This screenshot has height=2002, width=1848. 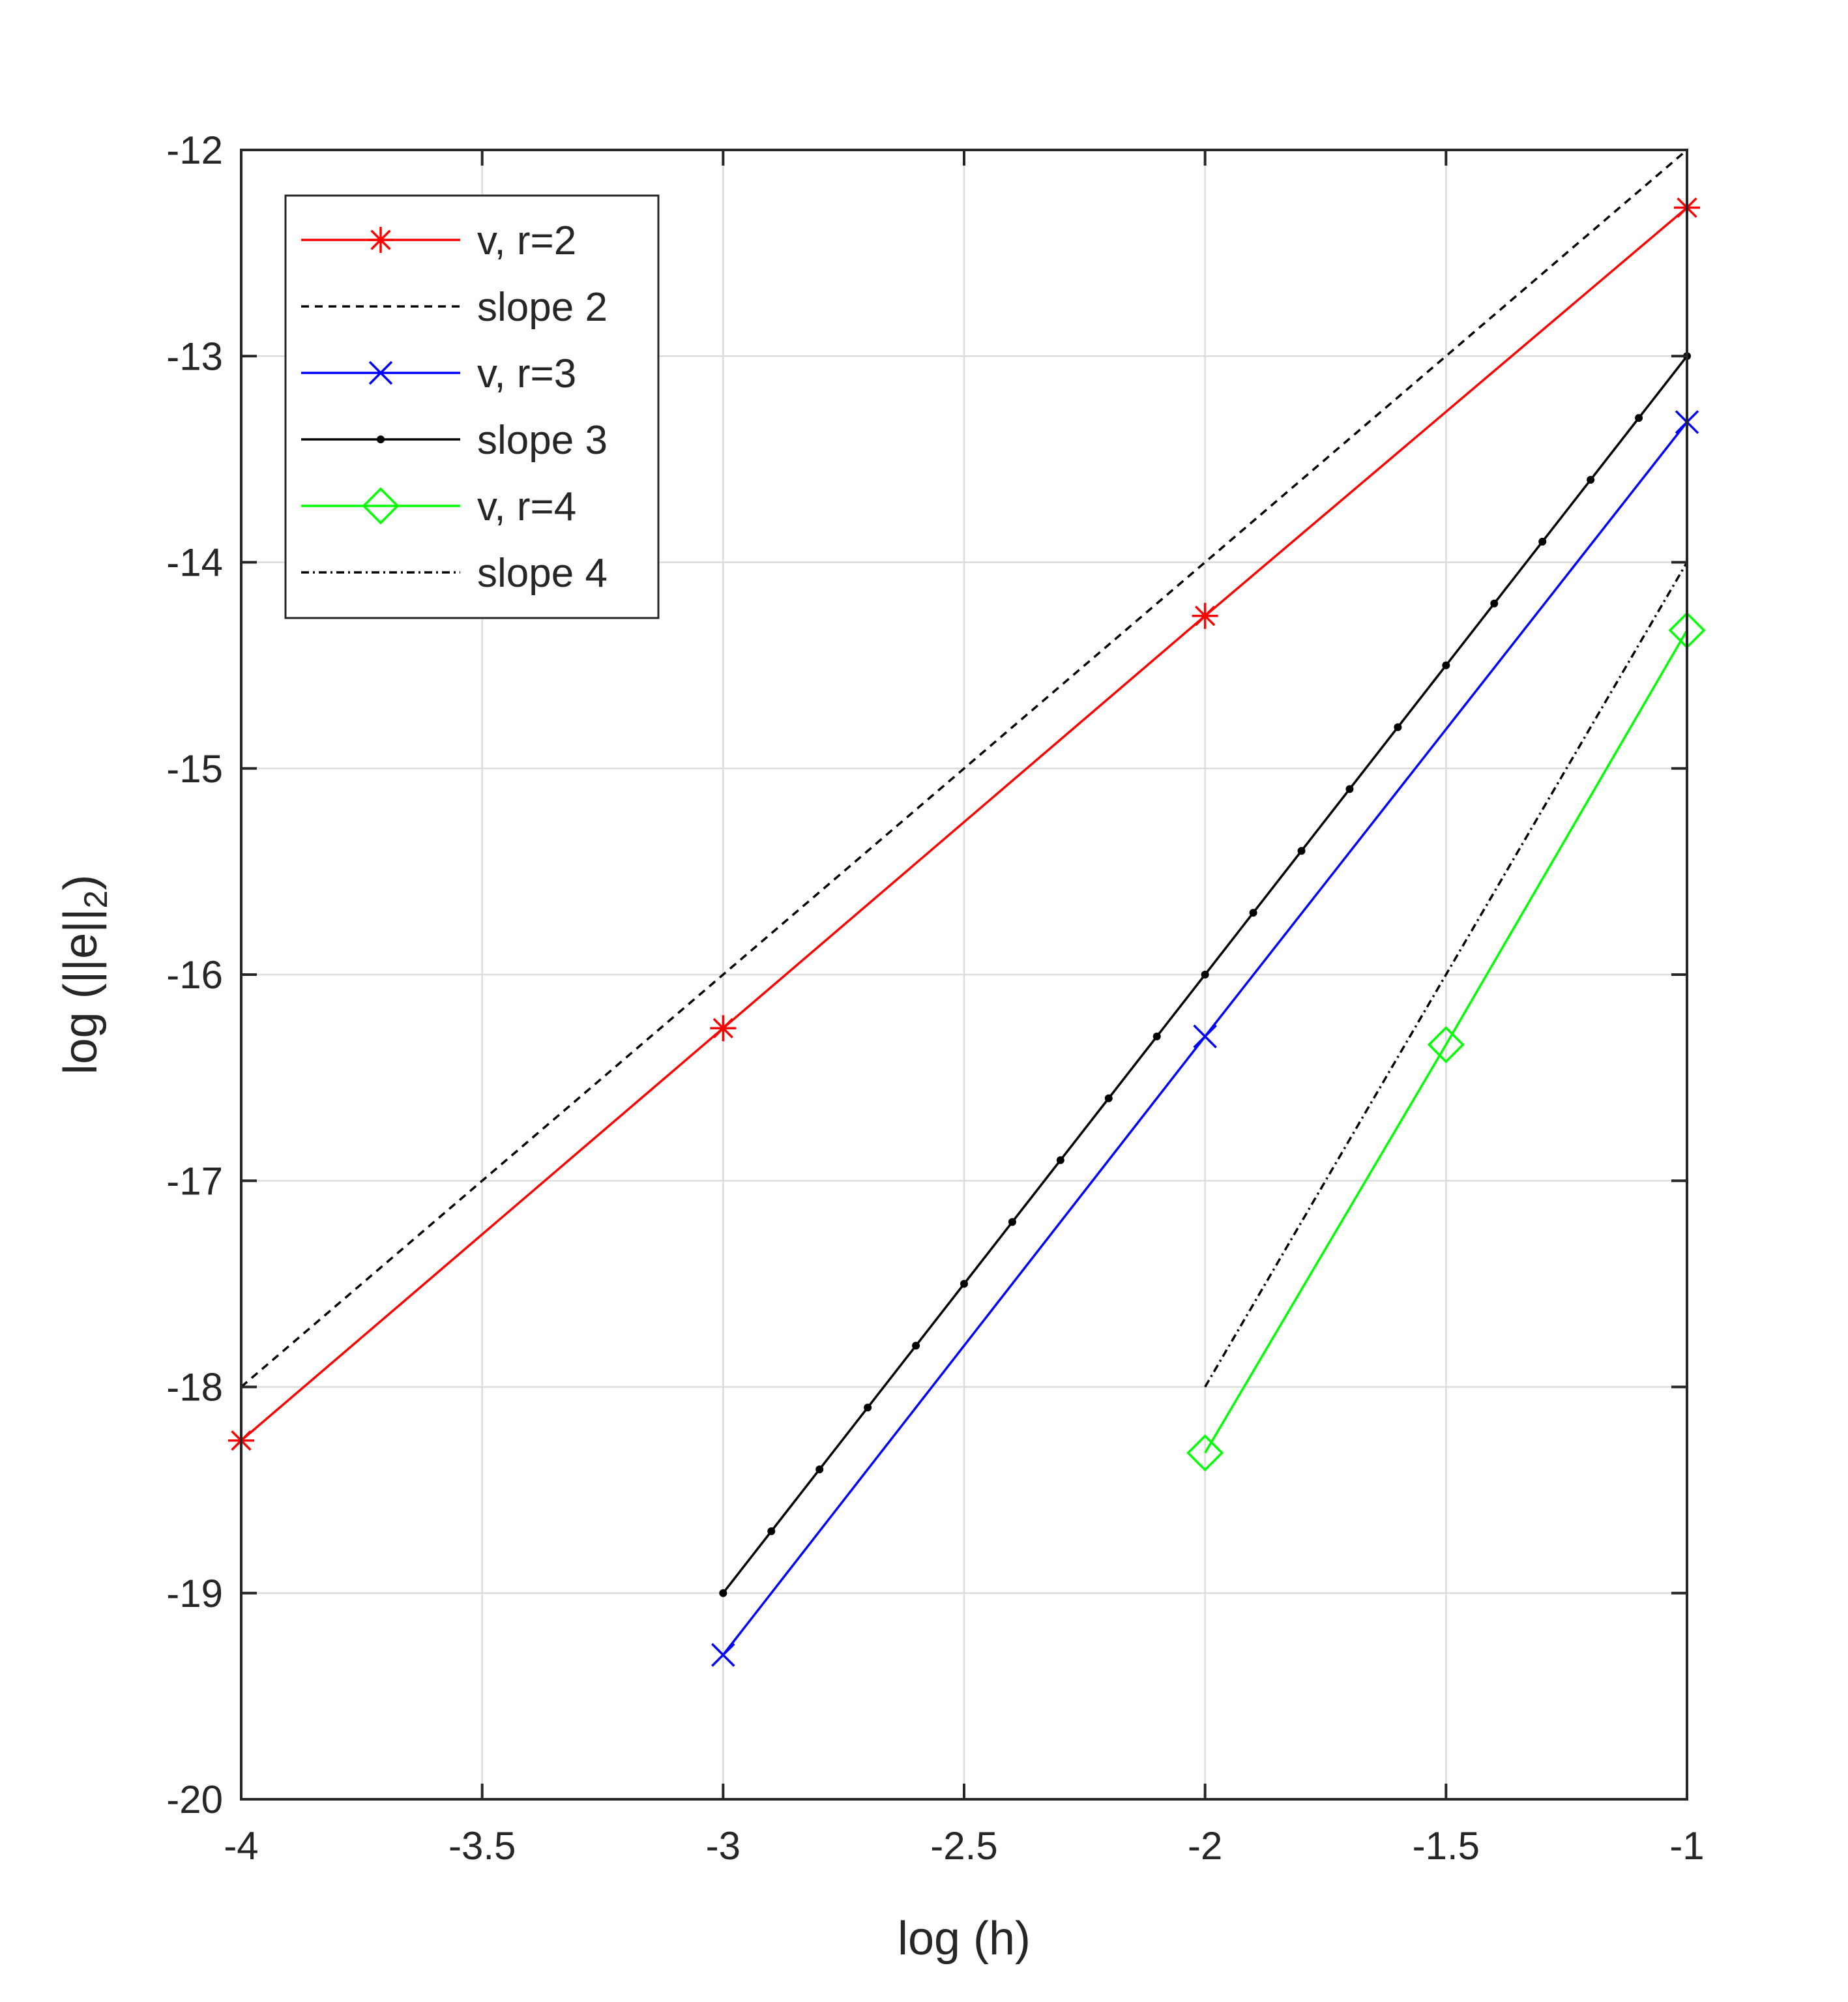 I want to click on legend-entry: v, r=2, so click(x=439, y=240).